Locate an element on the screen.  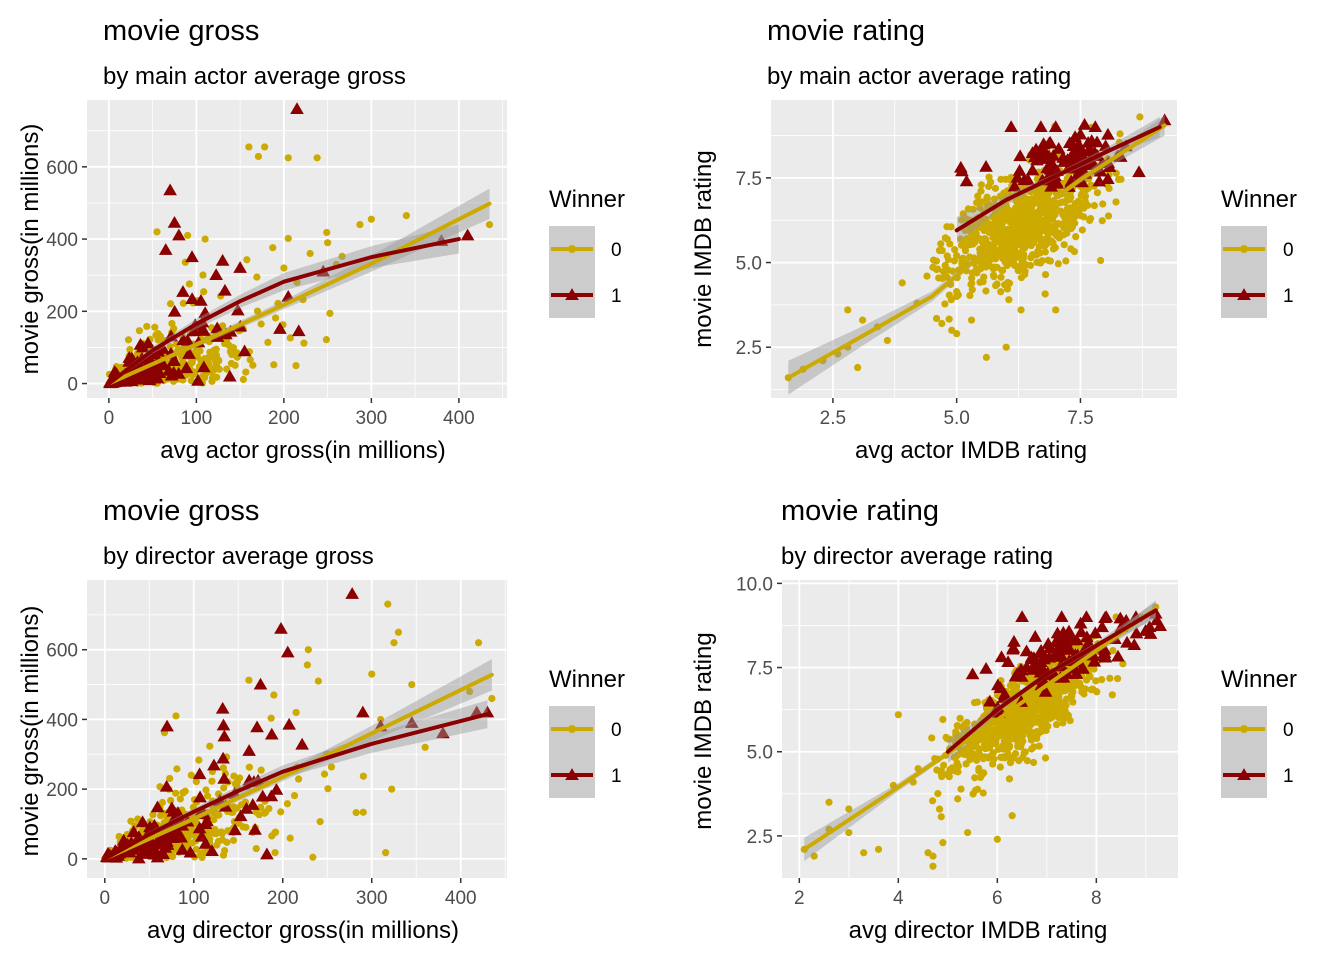
x-tick-label: 0 is located at coordinates (105, 898).